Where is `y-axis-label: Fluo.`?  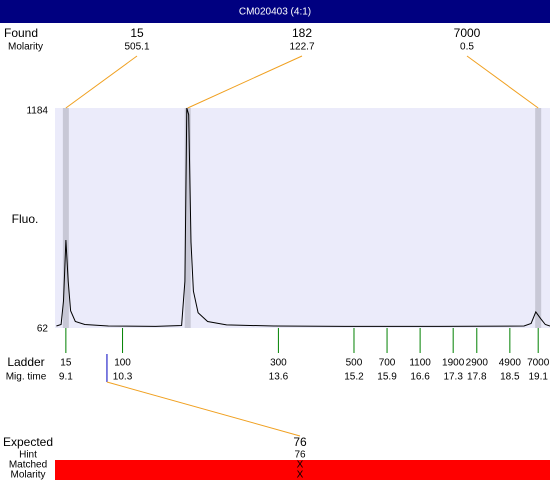 y-axis-label: Fluo. is located at coordinates (25, 219).